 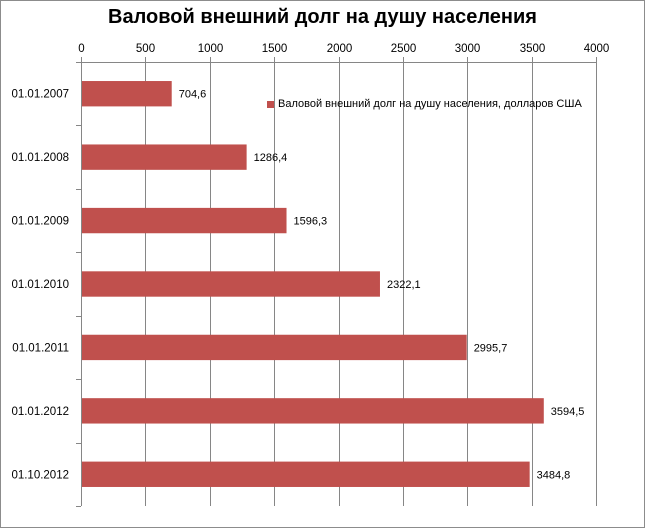 I want to click on data-label-4: 2995,7, so click(x=491, y=348).